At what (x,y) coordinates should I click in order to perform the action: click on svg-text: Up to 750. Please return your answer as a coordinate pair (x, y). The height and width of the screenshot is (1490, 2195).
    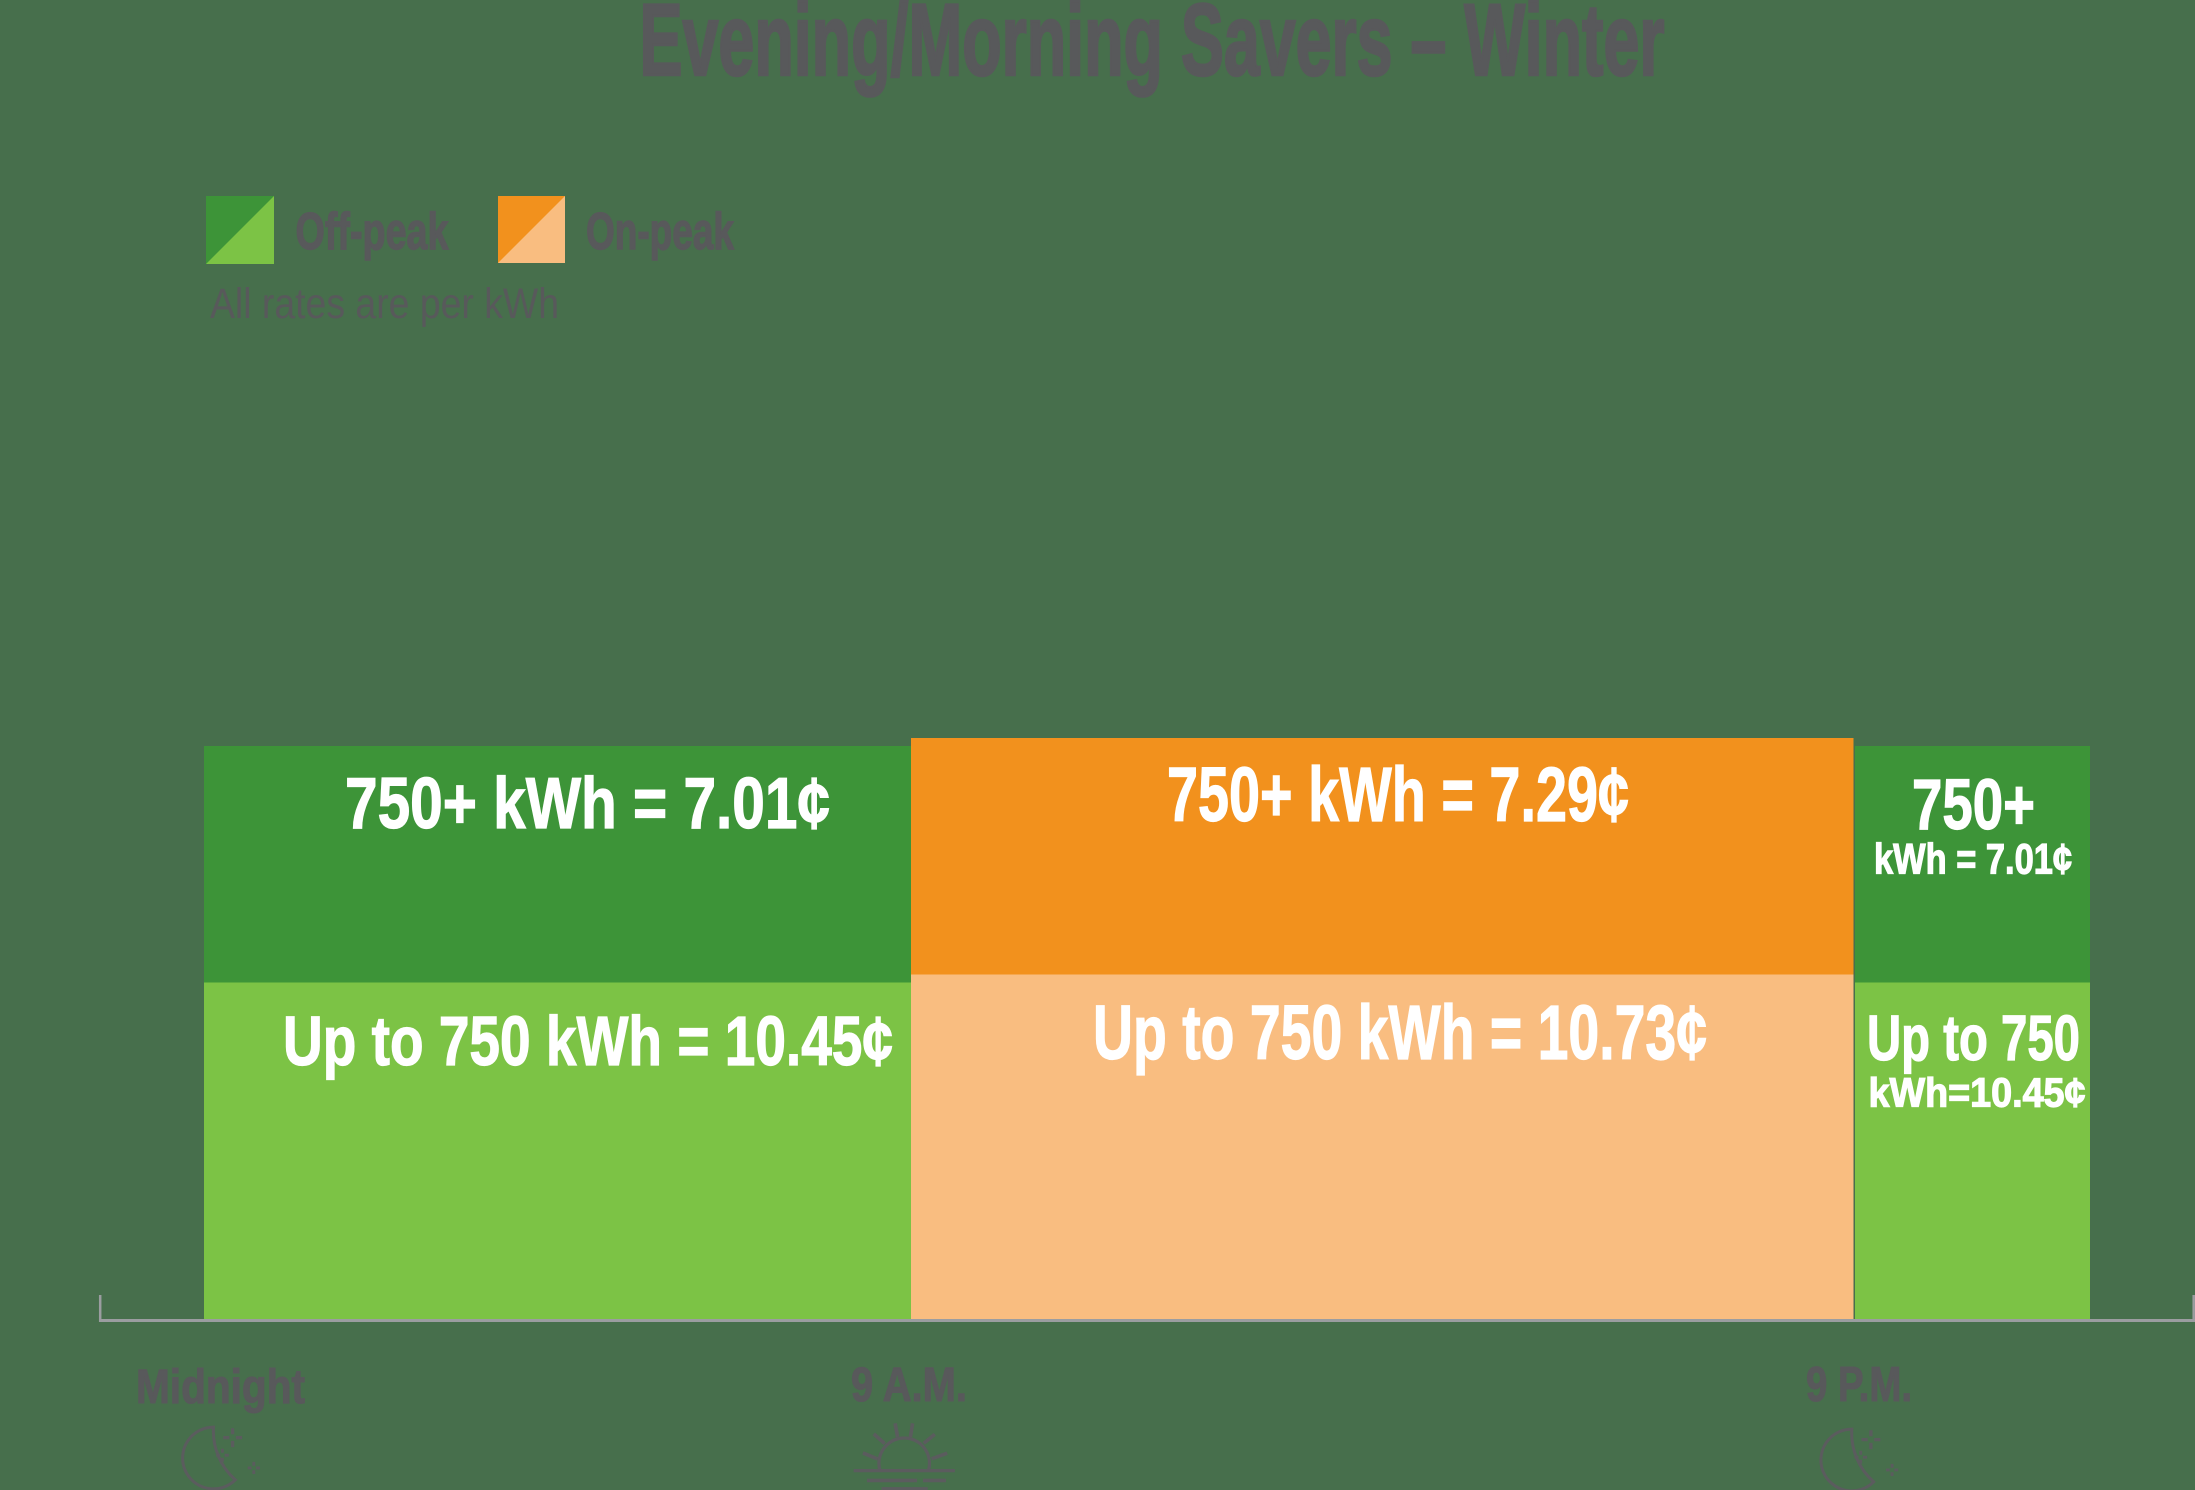
    Looking at the image, I should click on (1973, 1038).